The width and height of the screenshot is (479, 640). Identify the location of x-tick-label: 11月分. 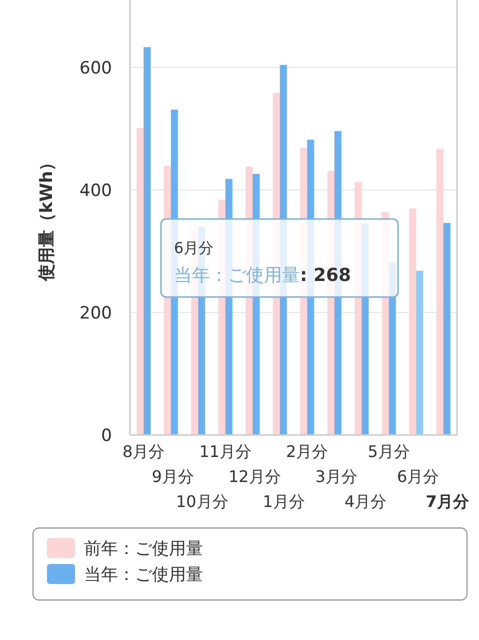
(225, 451).